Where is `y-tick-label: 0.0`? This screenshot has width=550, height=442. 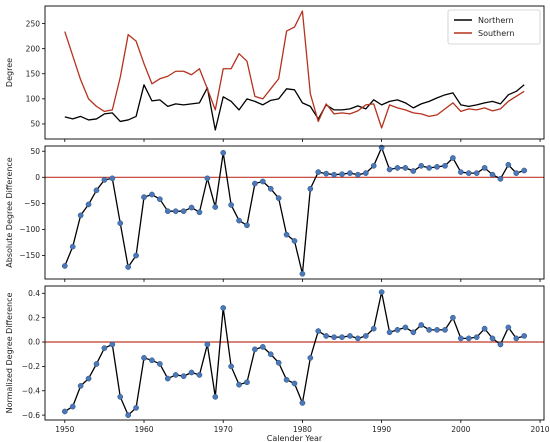 y-tick-label: 0.0 is located at coordinates (34, 342).